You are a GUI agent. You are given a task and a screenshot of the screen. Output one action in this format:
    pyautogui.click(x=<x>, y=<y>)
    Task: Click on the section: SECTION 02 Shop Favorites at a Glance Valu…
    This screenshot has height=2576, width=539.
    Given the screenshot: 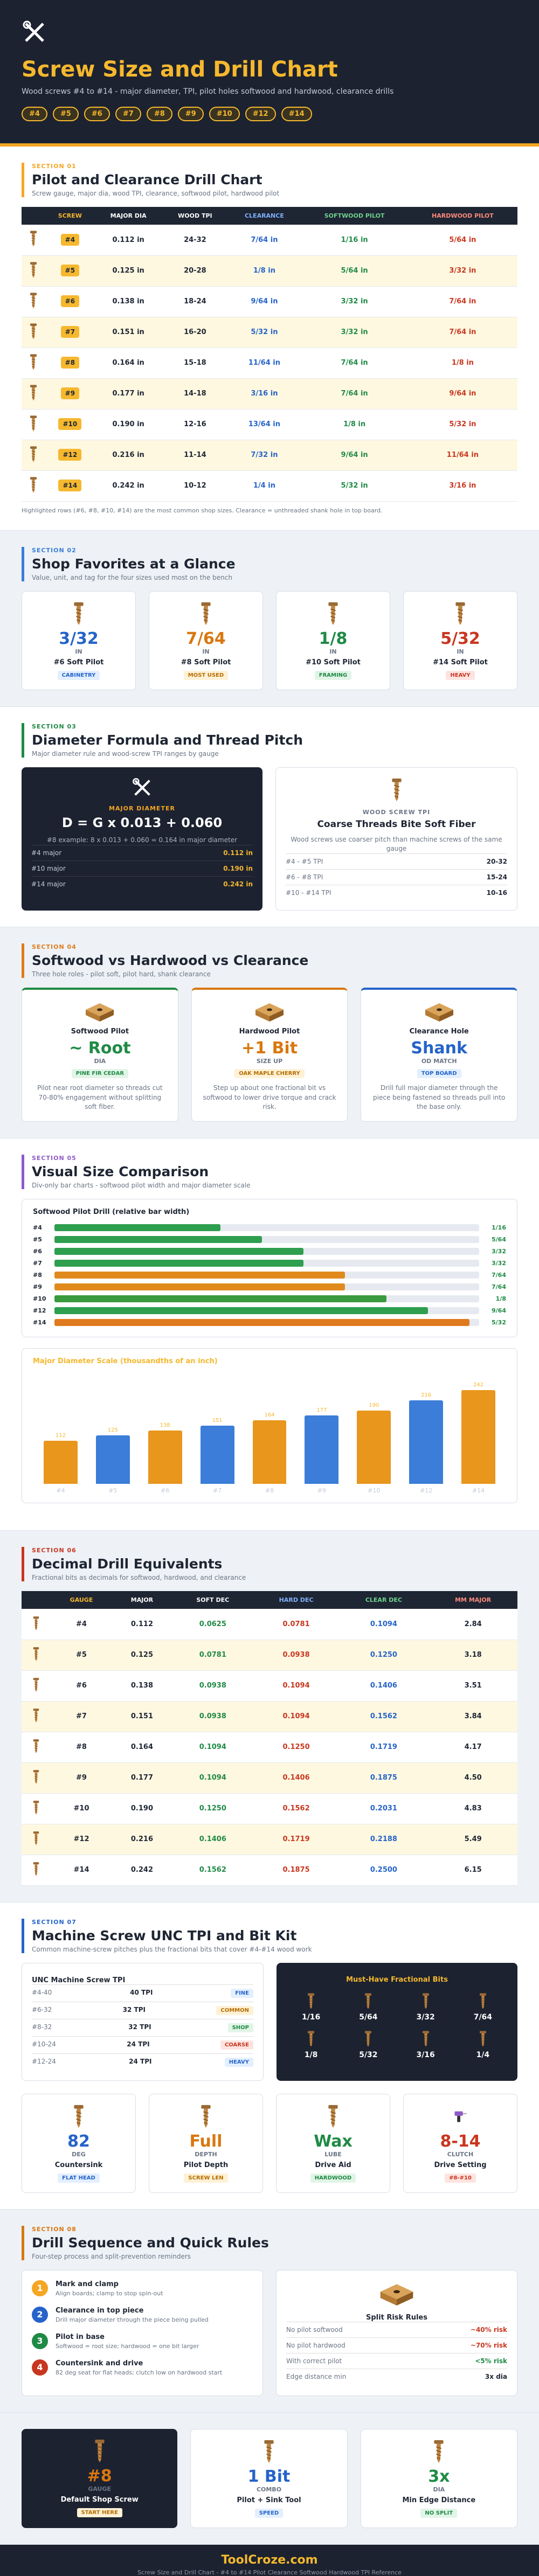 What is the action you would take?
    pyautogui.click(x=269, y=618)
    